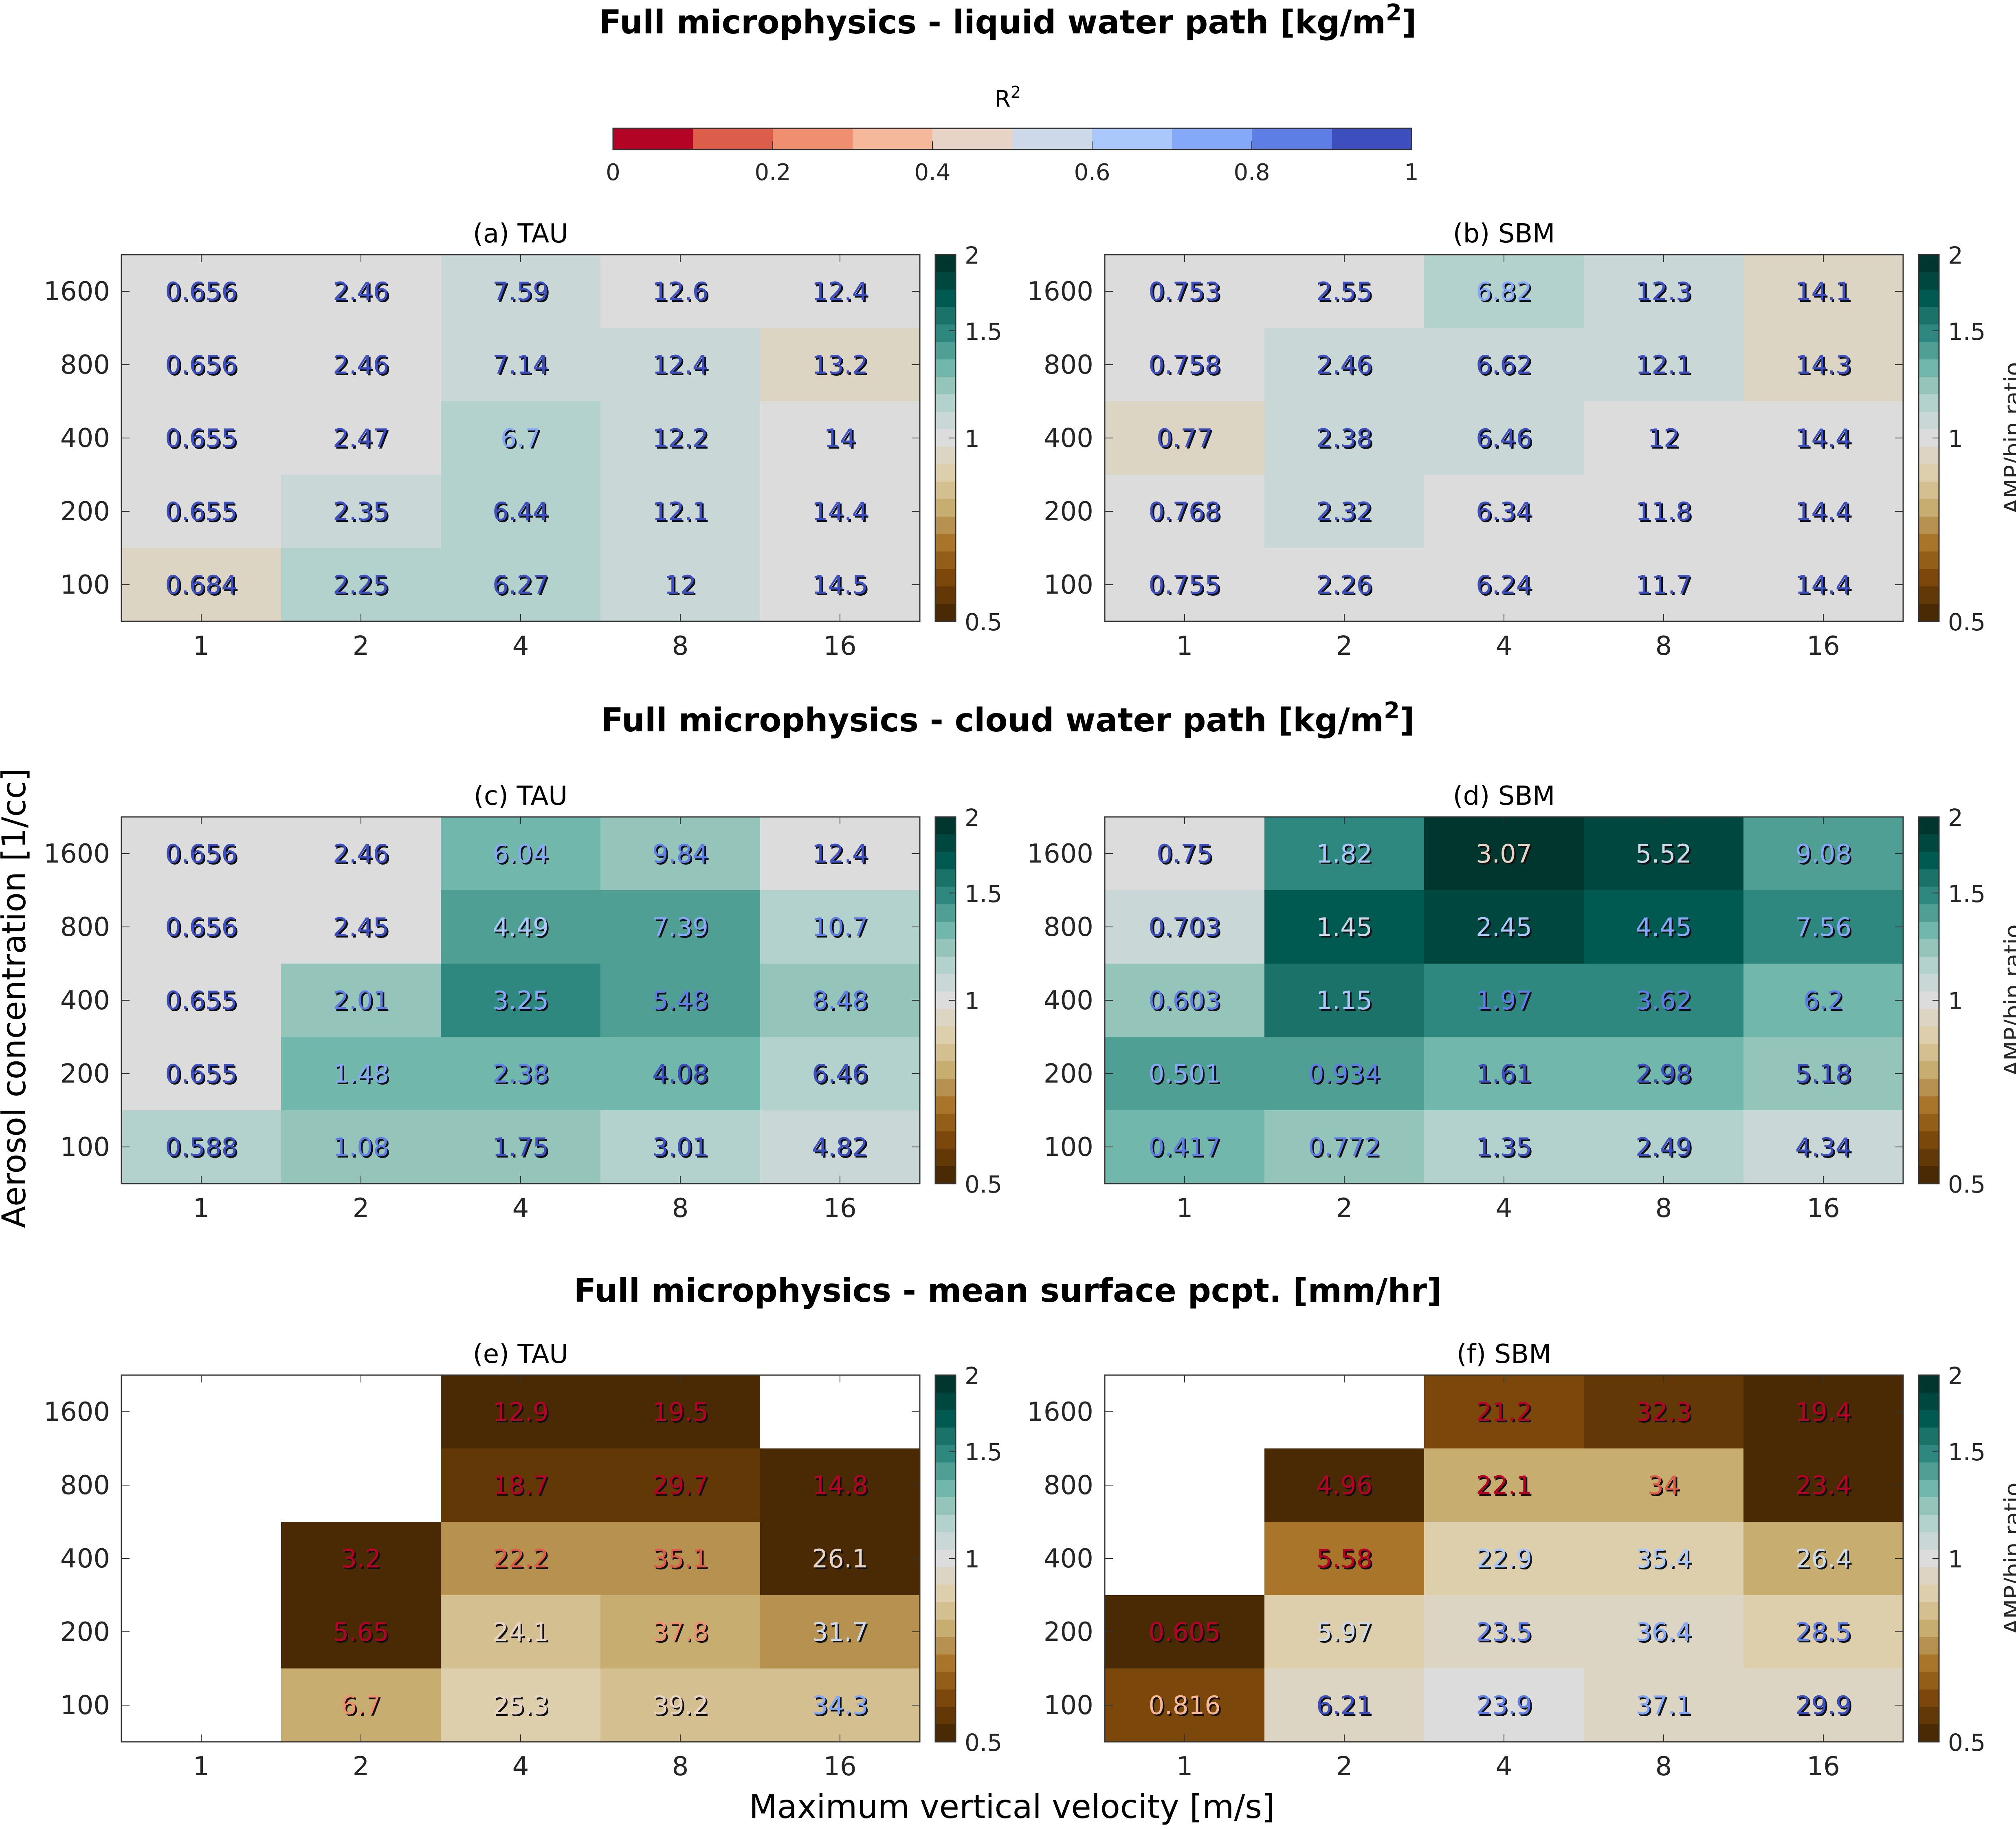 This screenshot has width=2016, height=1829. Describe the element at coordinates (522, 366) in the screenshot. I see `cell-value-shadow: 7.14` at that location.